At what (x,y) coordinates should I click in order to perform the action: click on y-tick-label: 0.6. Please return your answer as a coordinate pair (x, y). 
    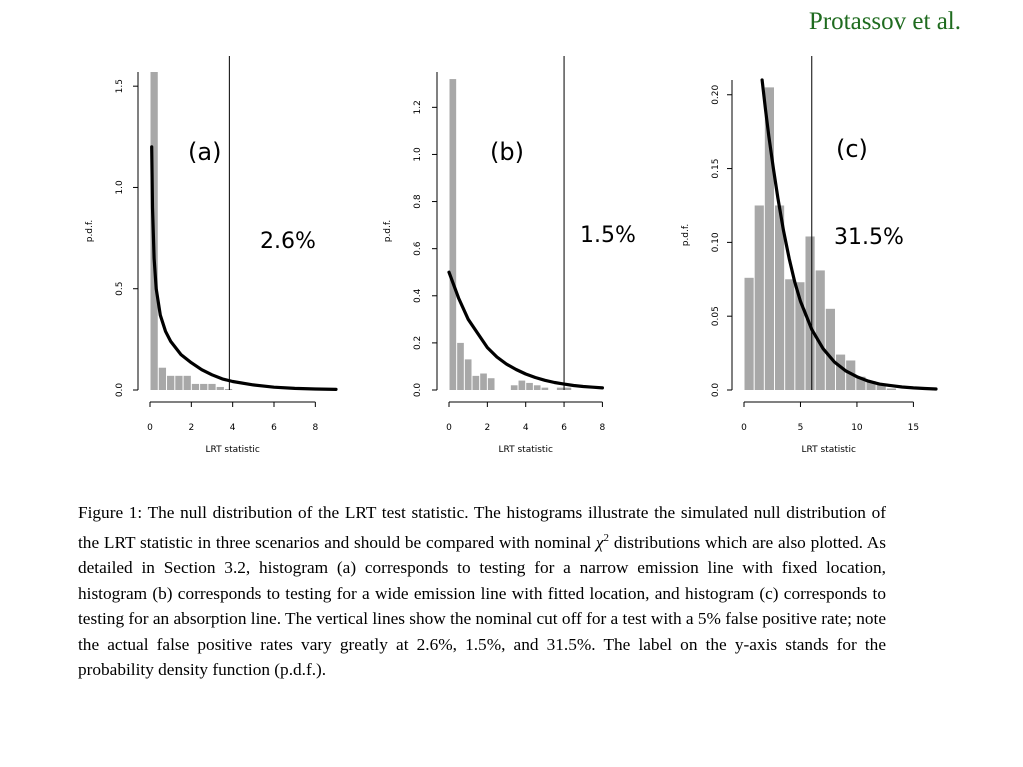
    Looking at the image, I should click on (418, 248).